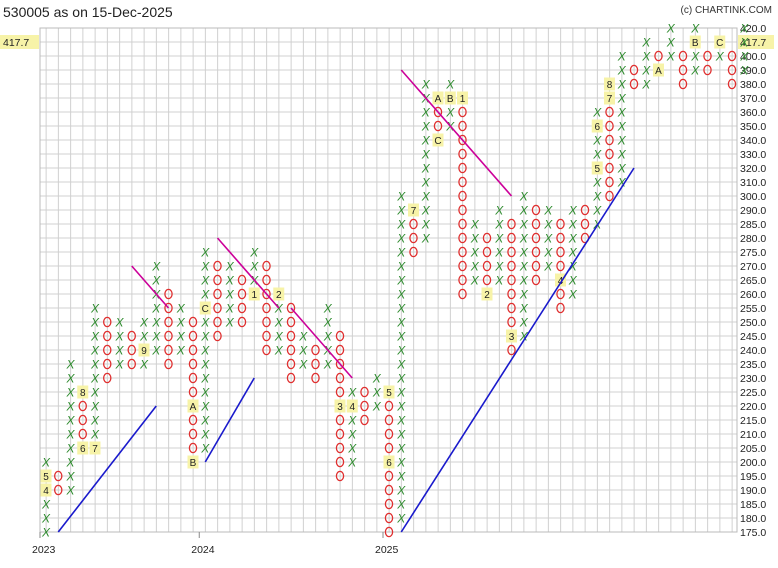 The image size is (778, 568). I want to click on y-tick-label: 200.0, so click(753, 463).